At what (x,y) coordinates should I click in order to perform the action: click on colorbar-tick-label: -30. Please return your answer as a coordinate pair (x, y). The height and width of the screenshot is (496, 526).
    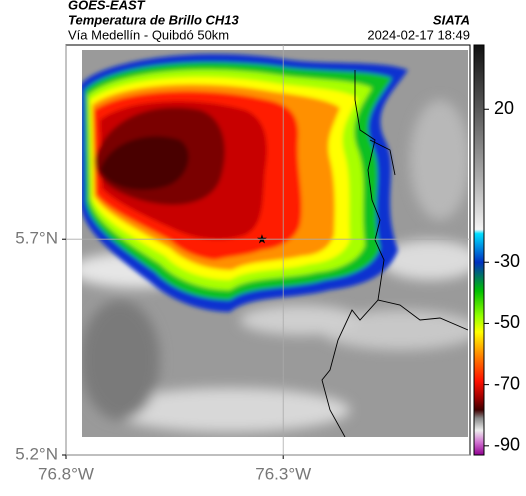
    Looking at the image, I should click on (507, 261).